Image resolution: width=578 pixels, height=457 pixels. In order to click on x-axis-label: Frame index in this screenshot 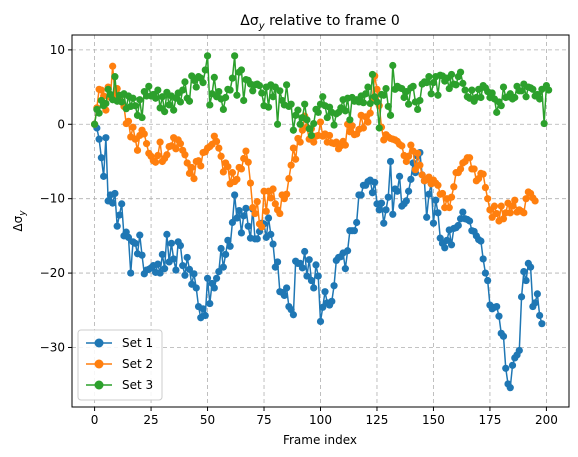, I will do `click(320, 440)`.